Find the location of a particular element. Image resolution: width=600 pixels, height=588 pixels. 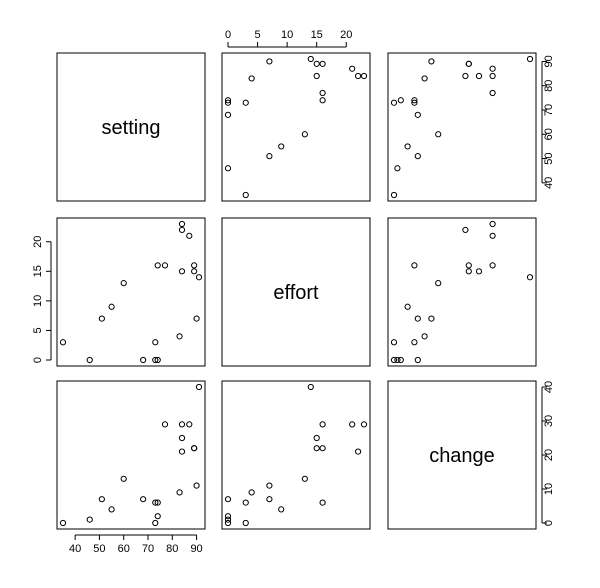

panel-change-change is located at coordinates (462, 455).